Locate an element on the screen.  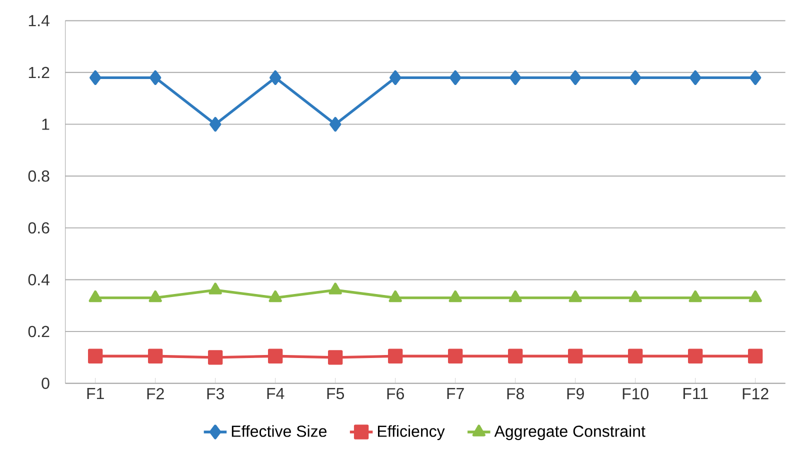
y-tick-label: 0.6 is located at coordinates (39, 228).